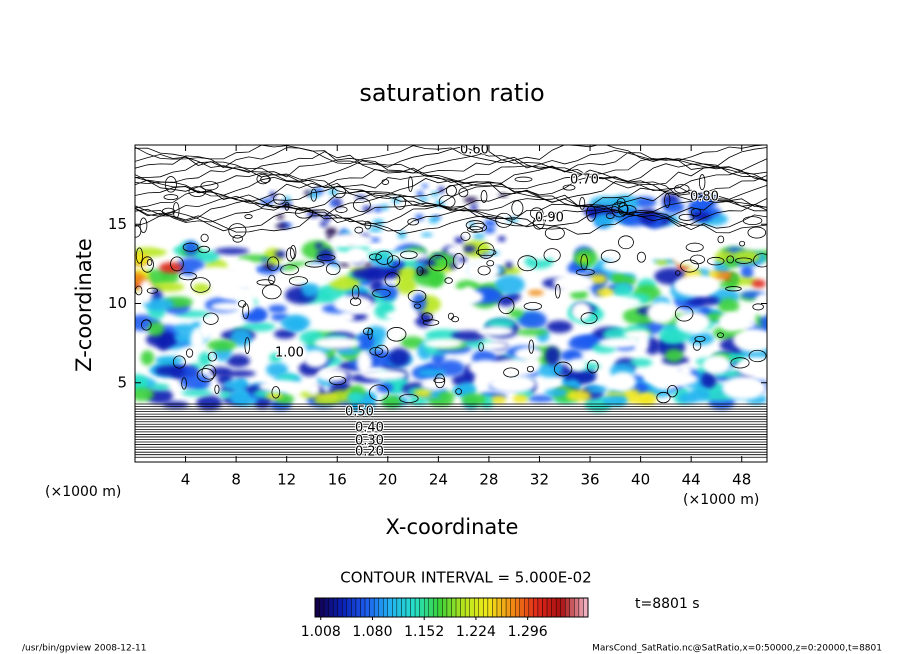 This screenshot has height=654, width=904. I want to click on colorbar-frame, so click(451, 607).